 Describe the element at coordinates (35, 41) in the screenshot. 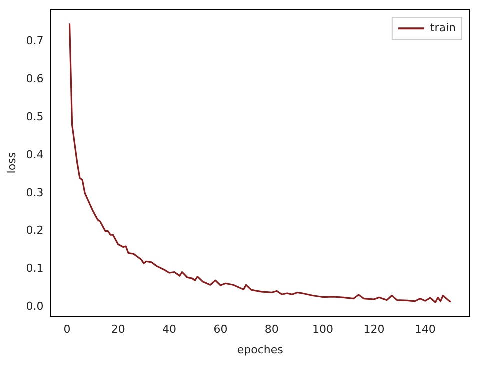

I see `y-tick-label: 0.7` at that location.